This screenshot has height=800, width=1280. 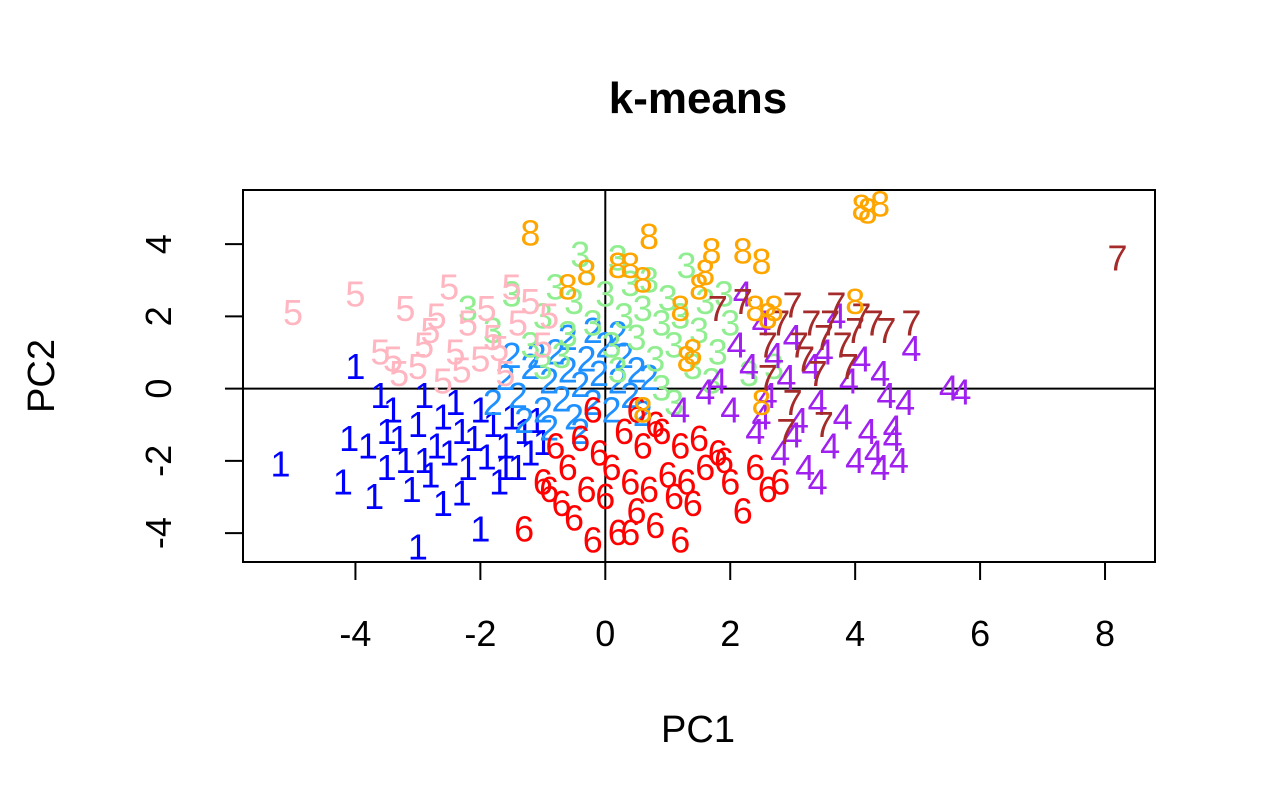 I want to click on y-tick-label: 0, so click(x=158, y=389).